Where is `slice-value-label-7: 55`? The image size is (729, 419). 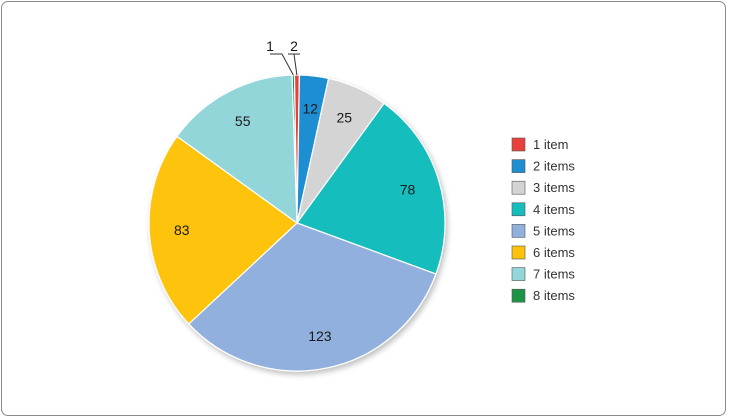
slice-value-label-7: 55 is located at coordinates (243, 121).